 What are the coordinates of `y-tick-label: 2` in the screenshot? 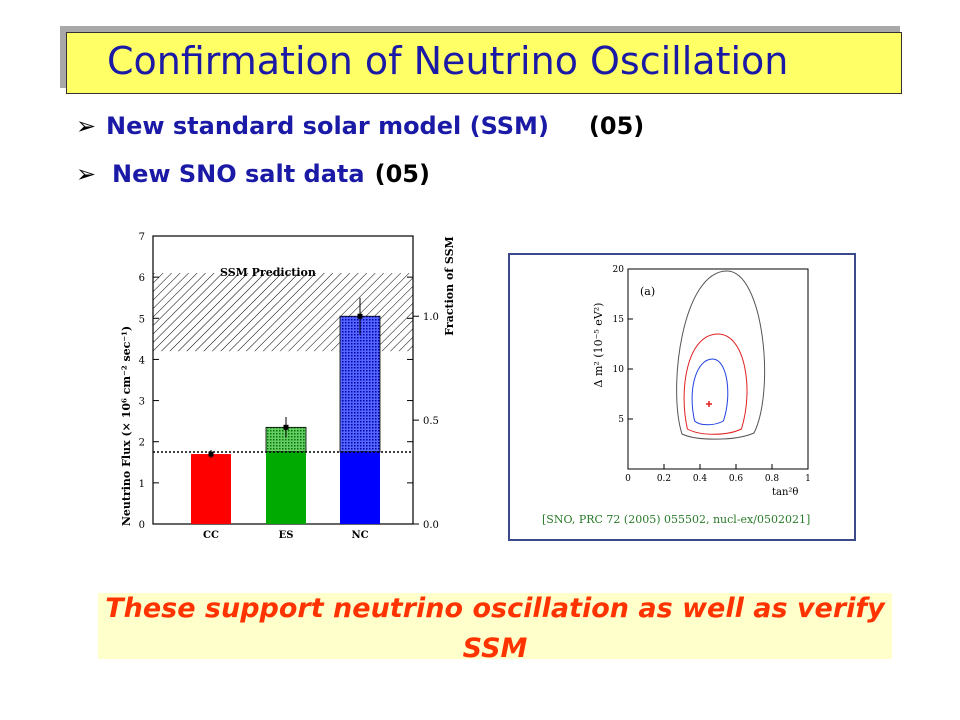 It's located at (142, 443).